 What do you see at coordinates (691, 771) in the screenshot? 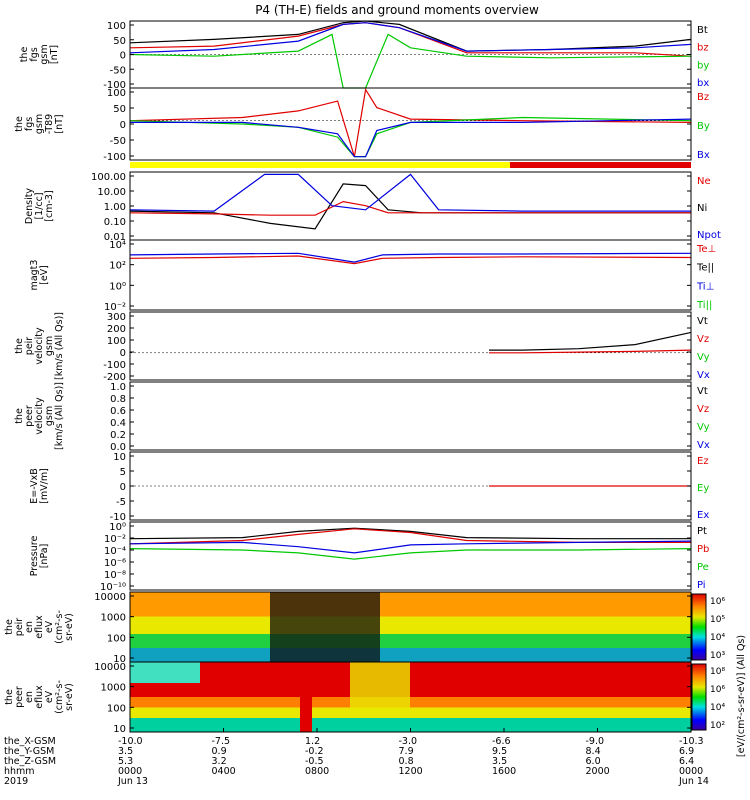
I see `x-tick-label: 0000` at bounding box center [691, 771].